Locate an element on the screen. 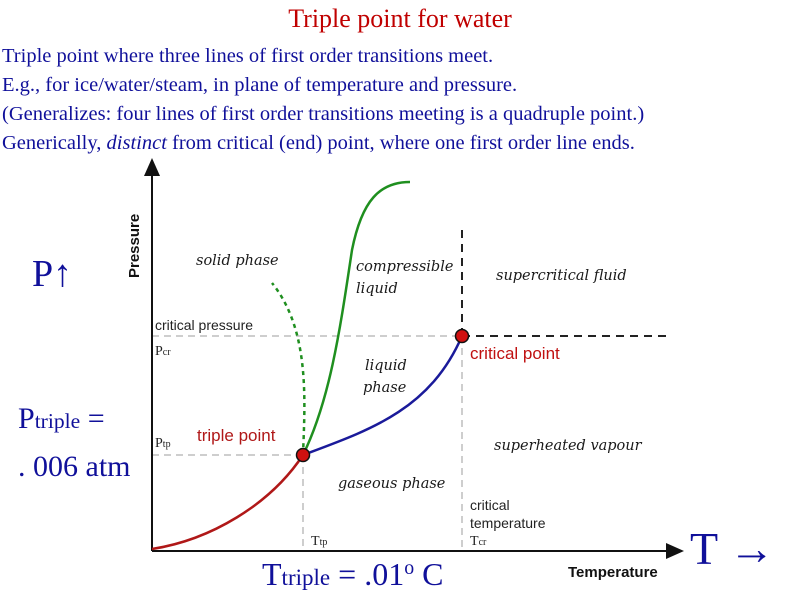 The image size is (800, 600). text-line-4-pre: Generically, is located at coordinates (54, 143).